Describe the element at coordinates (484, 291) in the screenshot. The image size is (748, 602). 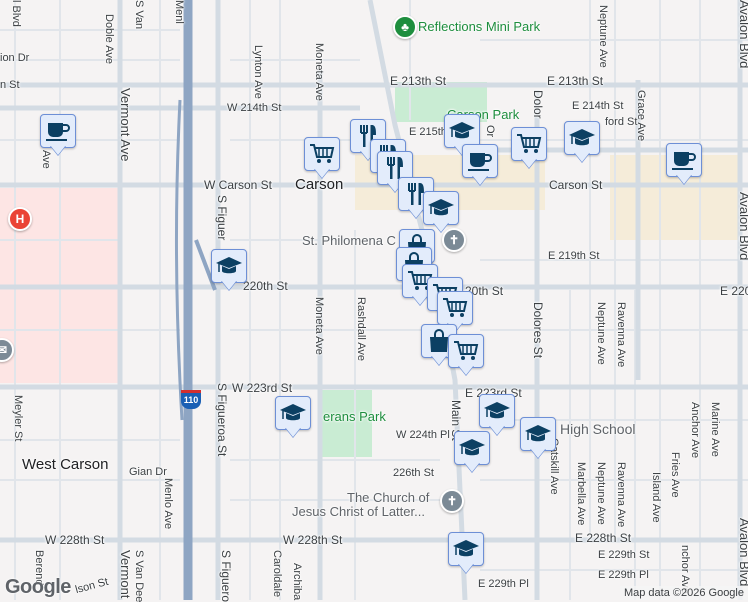
I see `street-label: 20th St` at that location.